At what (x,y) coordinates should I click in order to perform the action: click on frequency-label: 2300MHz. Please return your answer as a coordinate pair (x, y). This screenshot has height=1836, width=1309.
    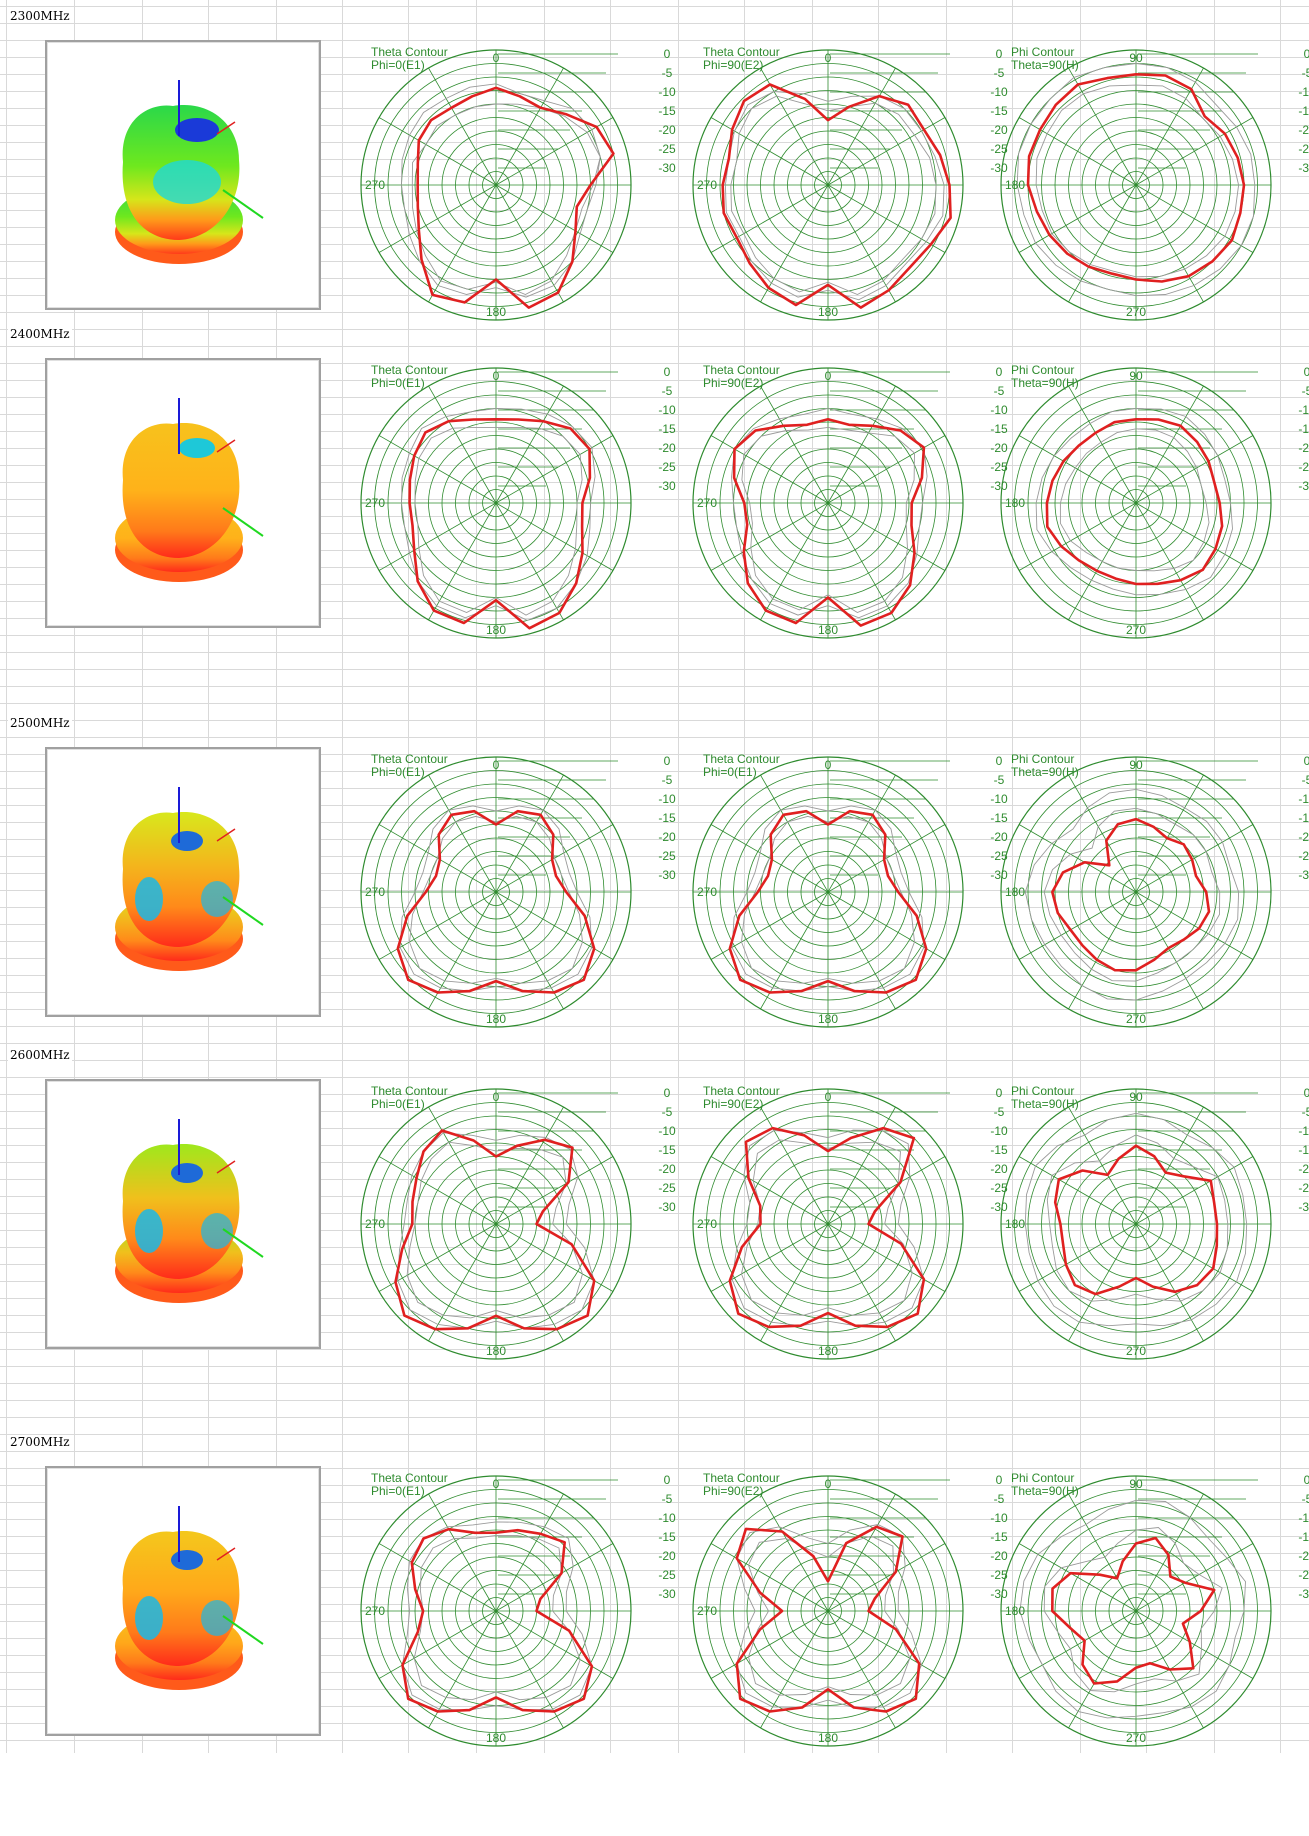
    Looking at the image, I should click on (40, 16).